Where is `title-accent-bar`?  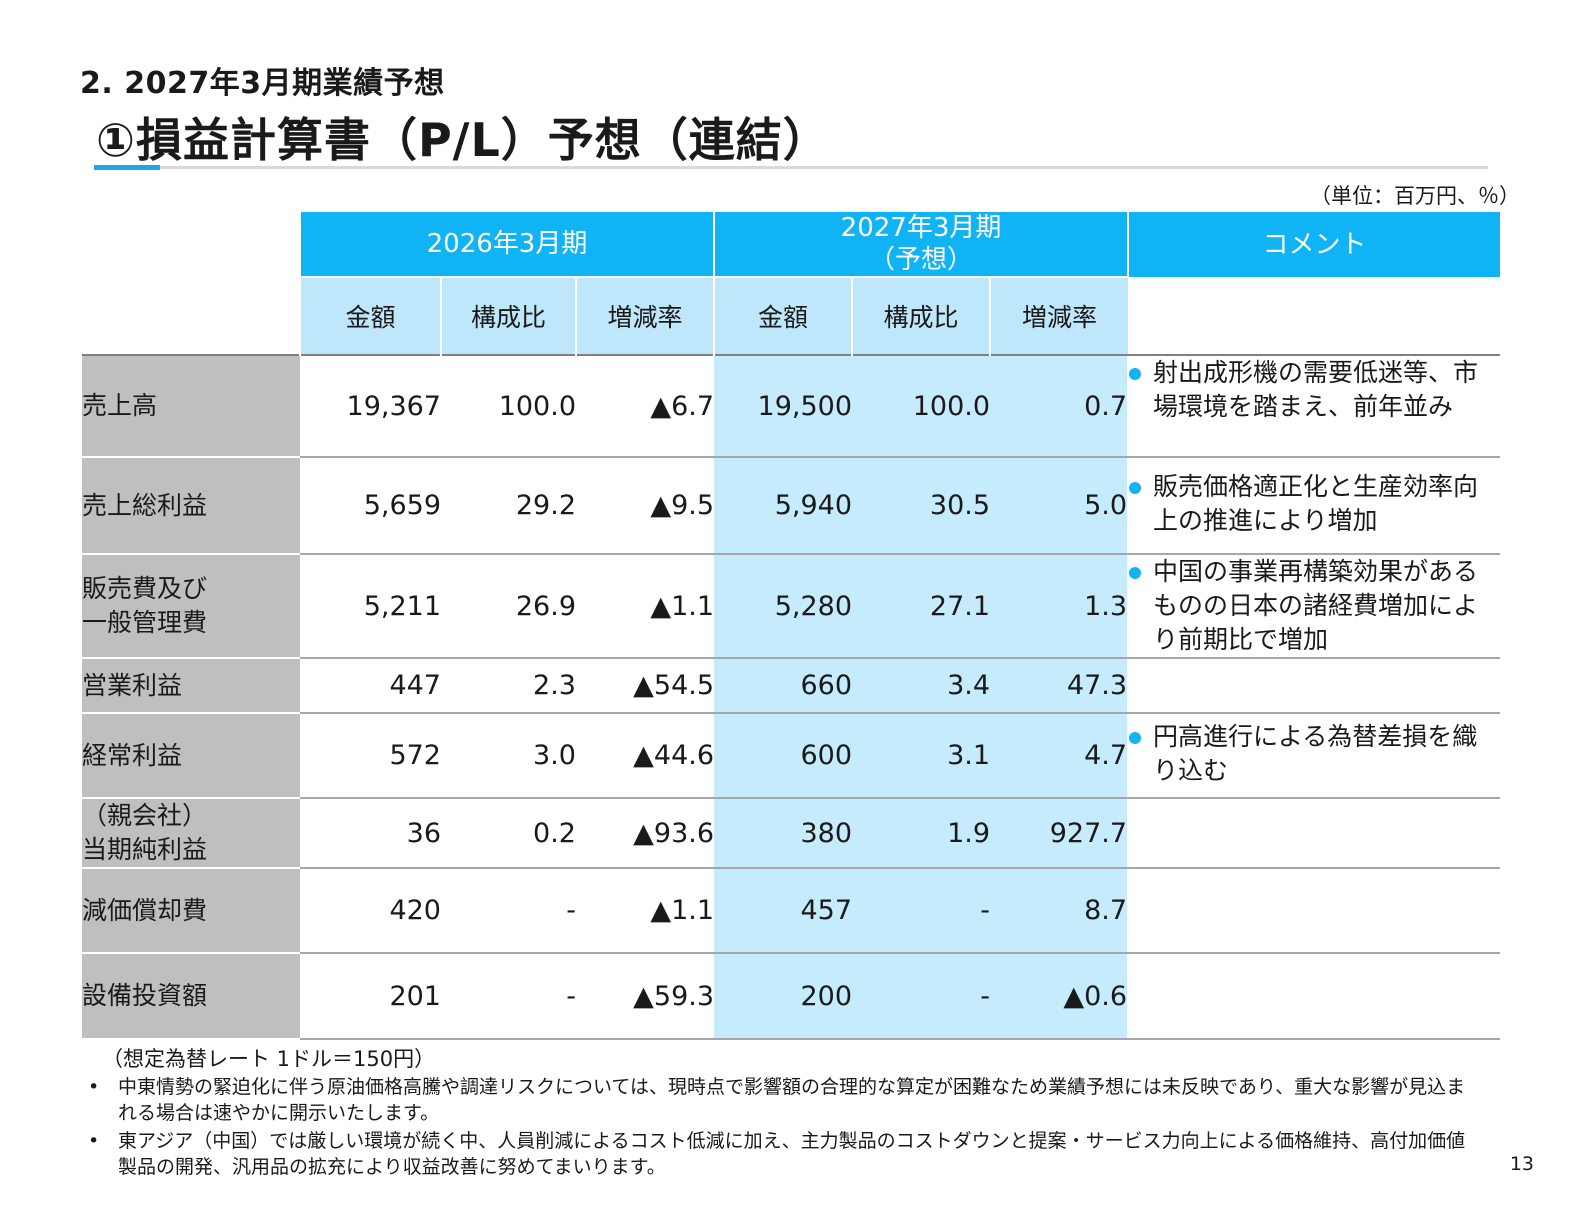
title-accent-bar is located at coordinates (127, 167).